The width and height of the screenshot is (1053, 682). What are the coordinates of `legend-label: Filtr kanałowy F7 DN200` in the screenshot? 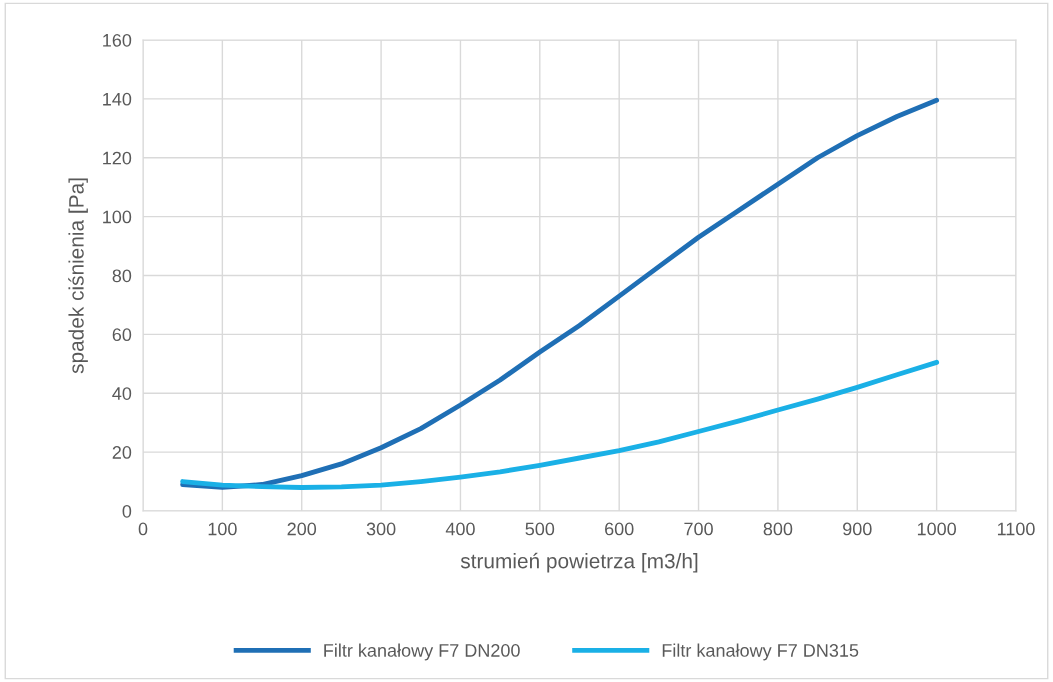 It's located at (422, 652).